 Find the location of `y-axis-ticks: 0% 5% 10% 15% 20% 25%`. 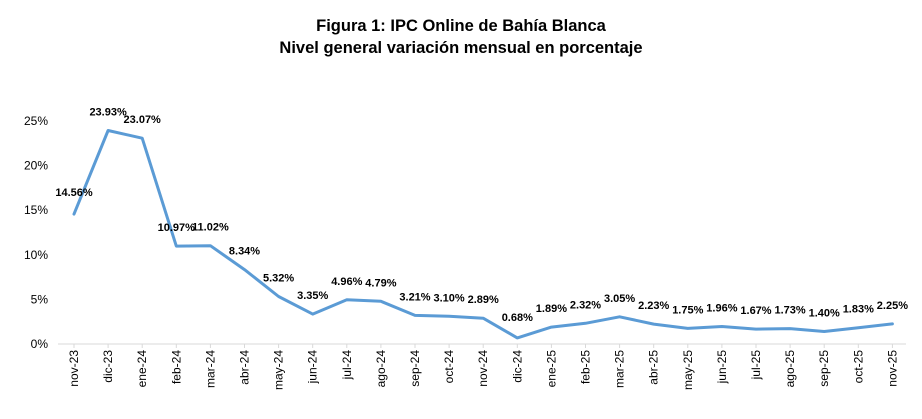

y-axis-ticks: 0% 5% 10% 15% 20% 25% is located at coordinates (36, 232).